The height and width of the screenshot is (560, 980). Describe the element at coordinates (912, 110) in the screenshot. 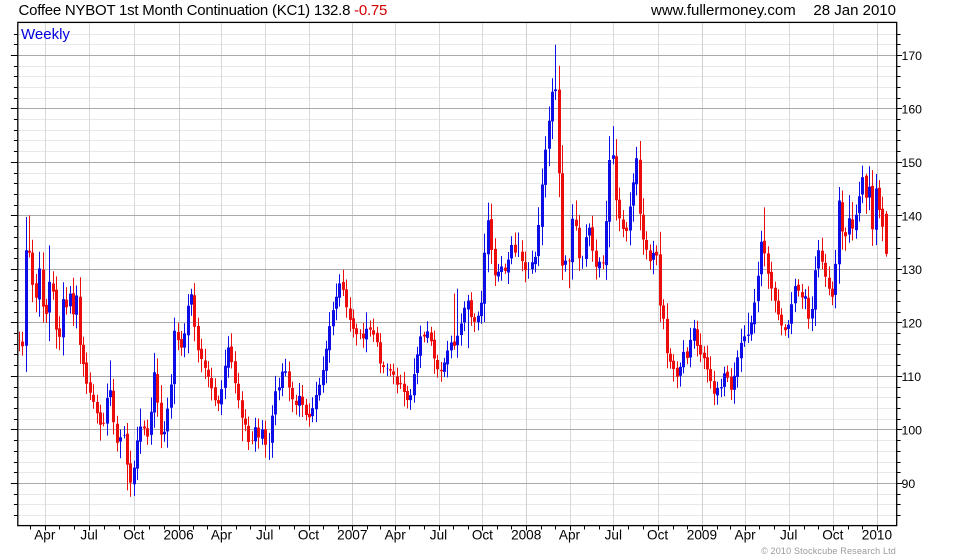

I see `svg-text: 160` at that location.